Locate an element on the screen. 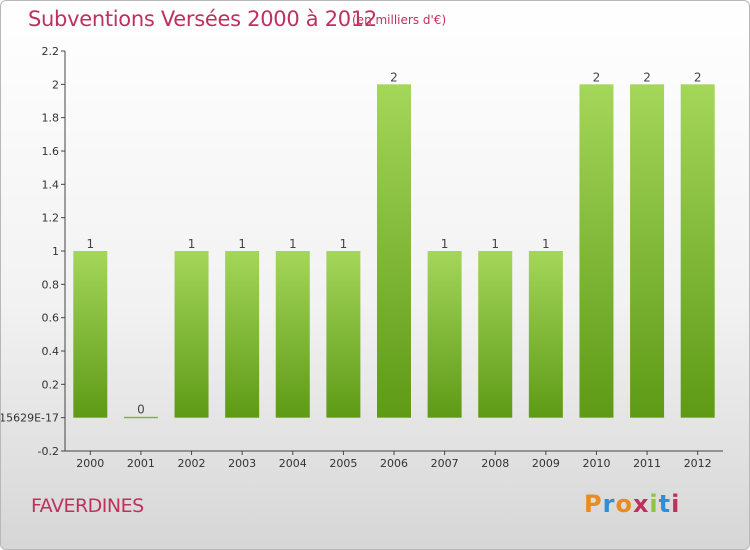  proxiti-logo: Proxiti is located at coordinates (632, 504).